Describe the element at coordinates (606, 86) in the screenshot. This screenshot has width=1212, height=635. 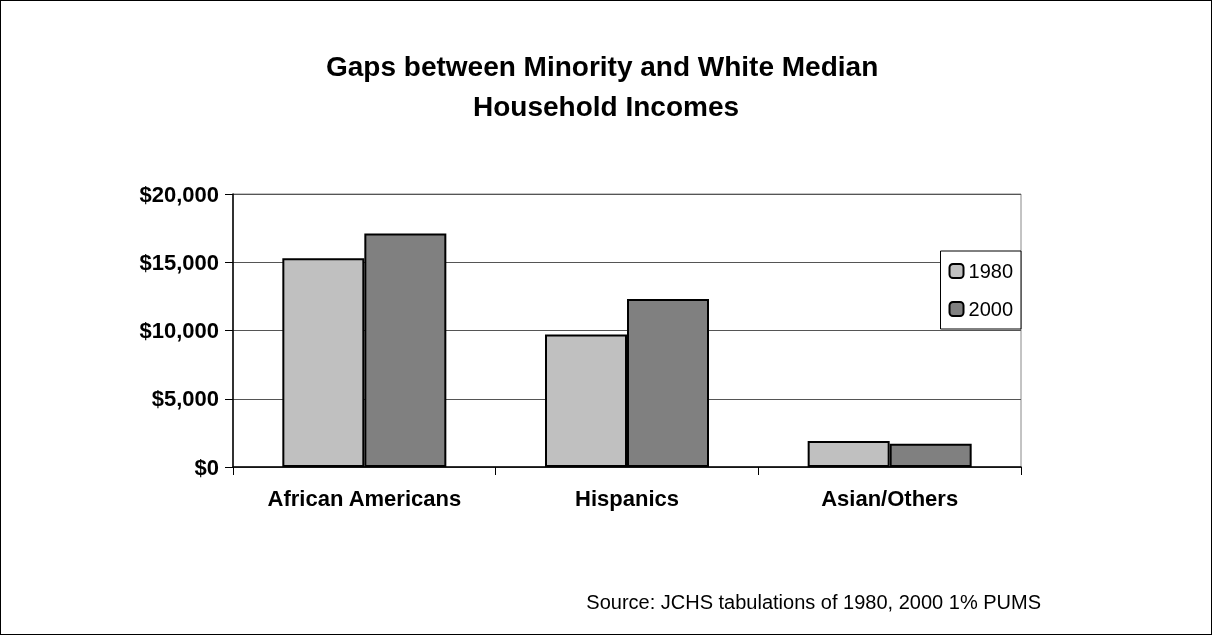
I see `chart-title: Gaps between Minority and White Median Household Incomes` at that location.